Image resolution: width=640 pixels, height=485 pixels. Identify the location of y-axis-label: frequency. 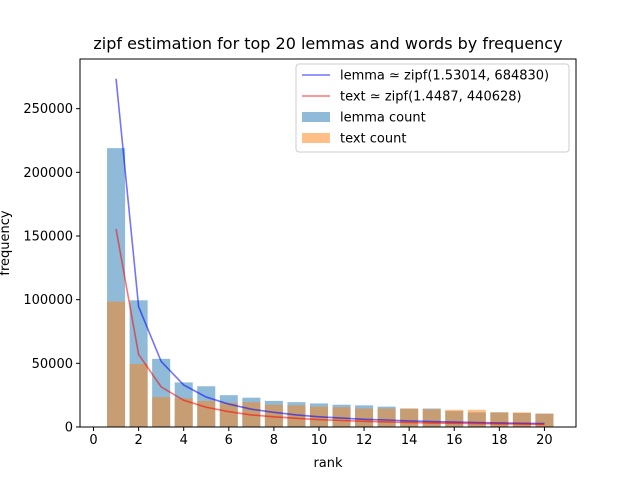
(6, 243).